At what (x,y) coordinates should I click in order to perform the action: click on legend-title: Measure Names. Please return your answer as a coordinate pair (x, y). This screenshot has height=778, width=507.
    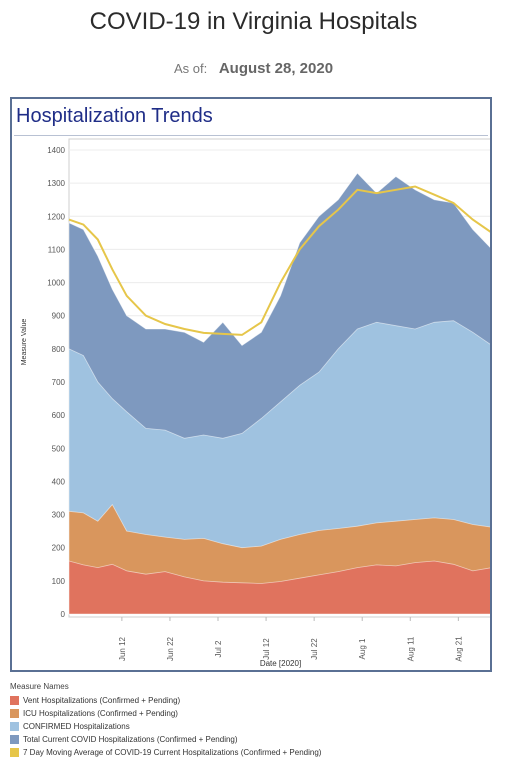
    Looking at the image, I should click on (39, 686).